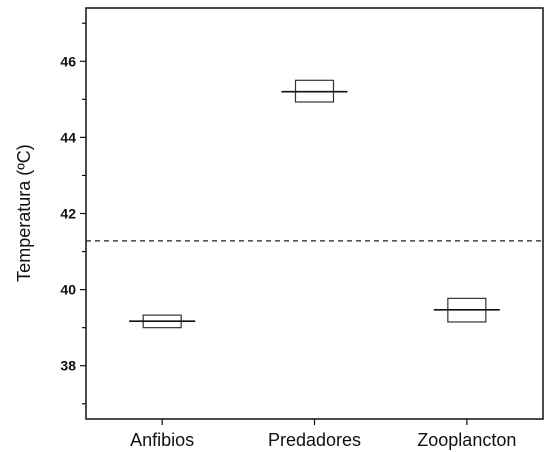 The image size is (547, 452). Describe the element at coordinates (314, 91) in the screenshot. I see `box-predadores` at that location.